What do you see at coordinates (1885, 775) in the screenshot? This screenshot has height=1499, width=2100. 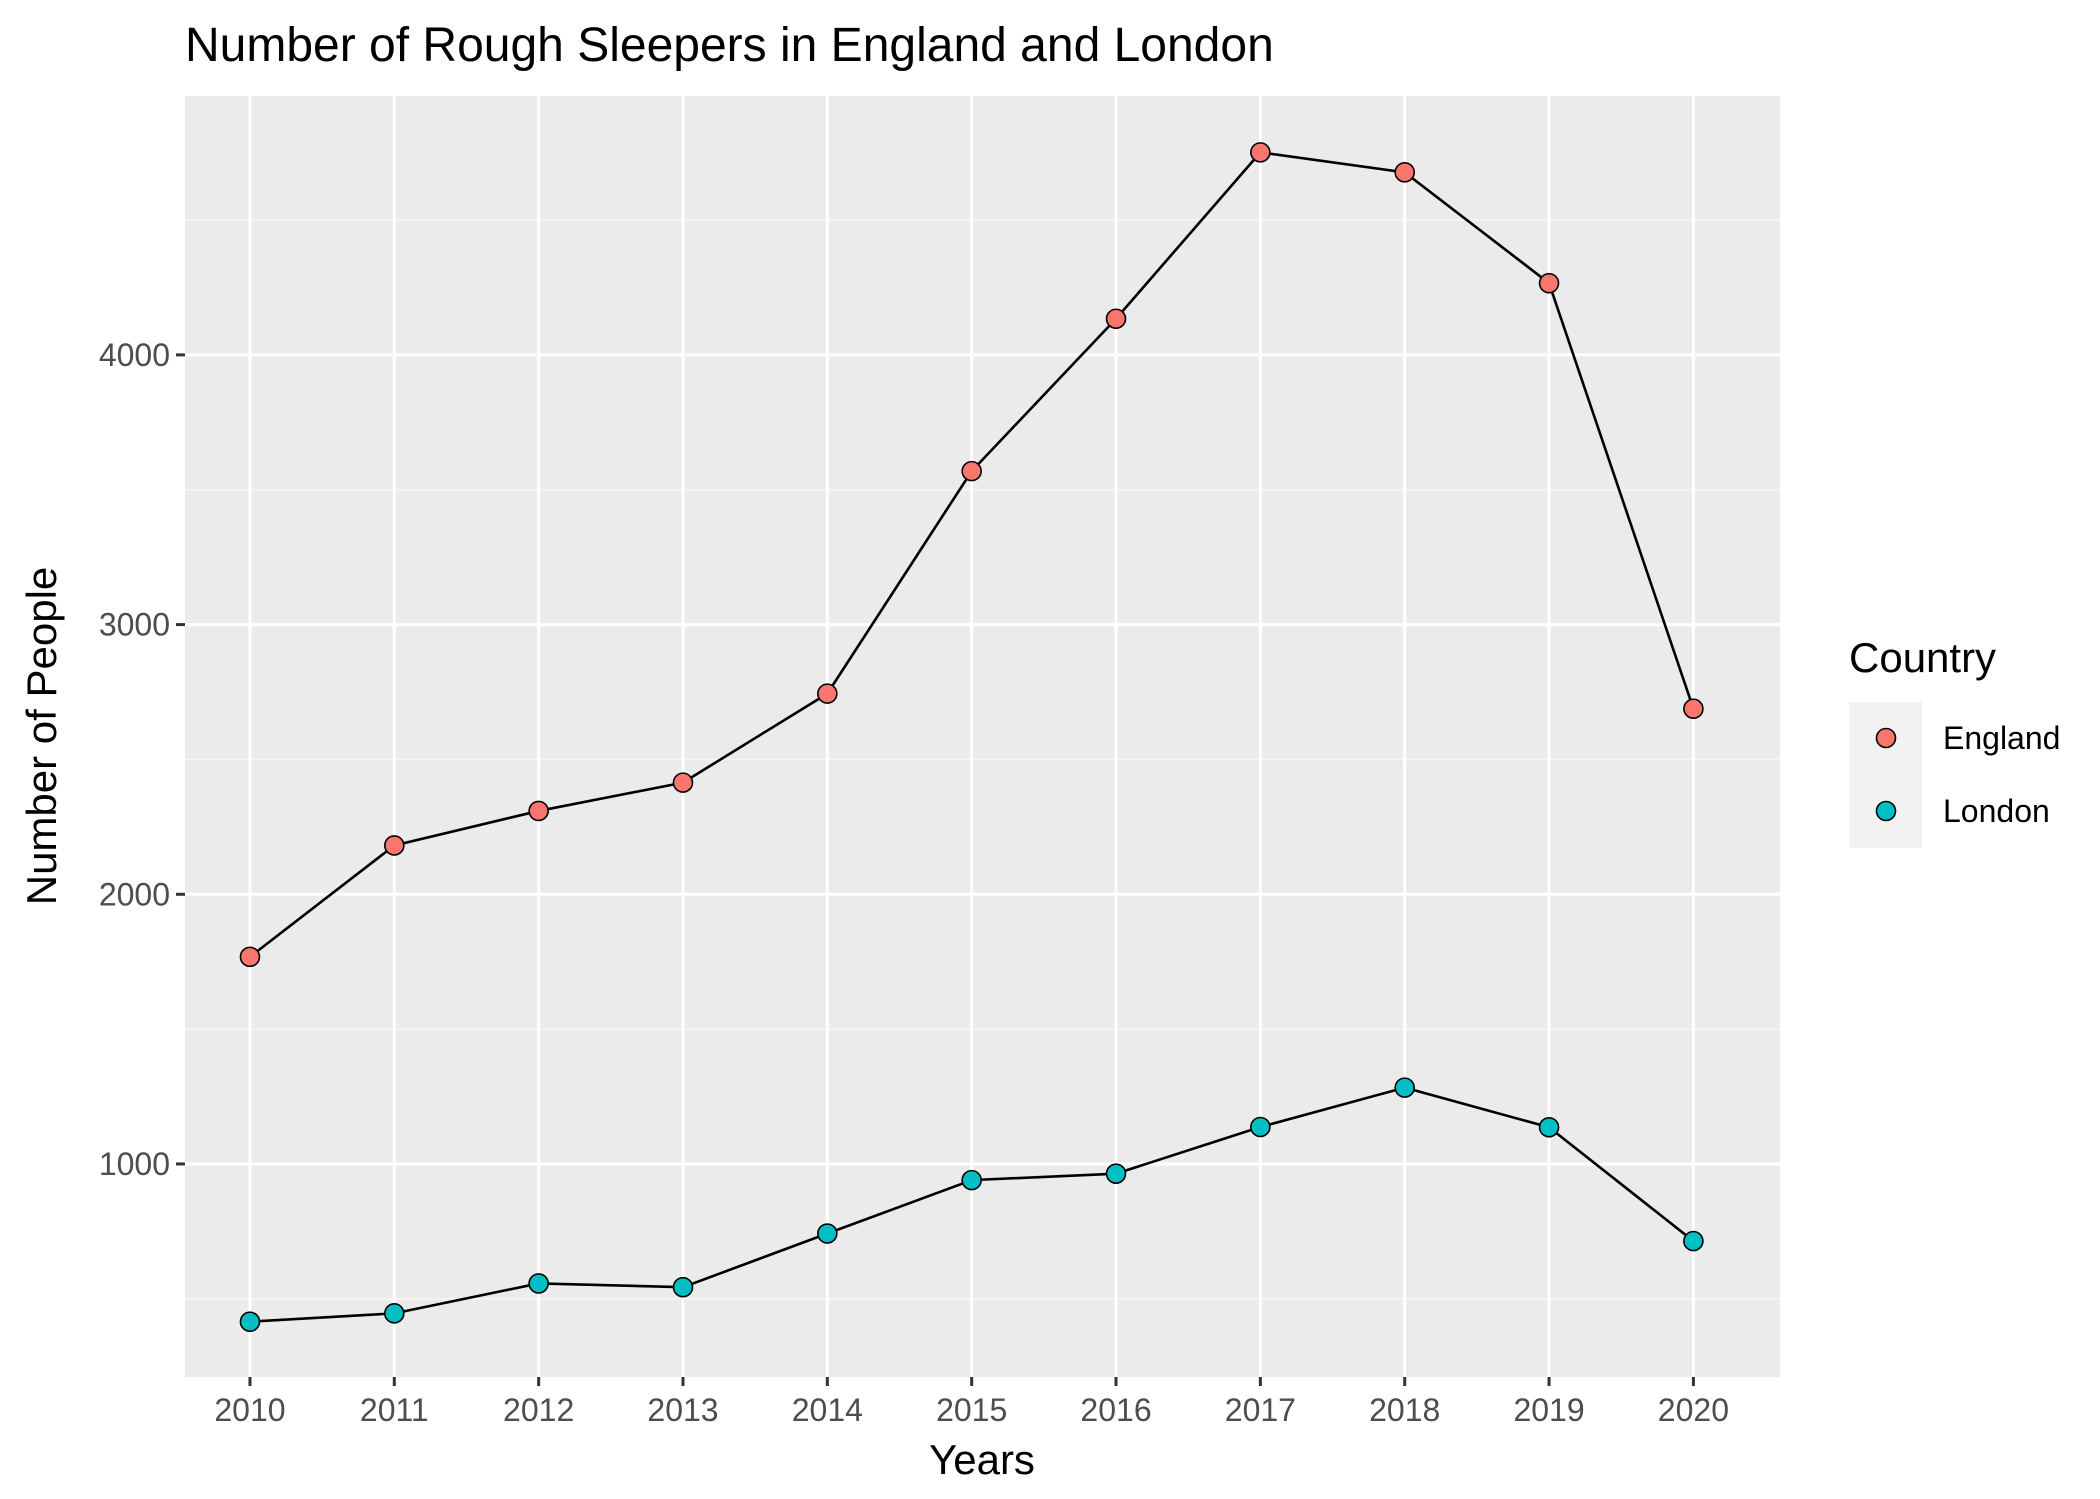 I see `legend-key-background` at bounding box center [1885, 775].